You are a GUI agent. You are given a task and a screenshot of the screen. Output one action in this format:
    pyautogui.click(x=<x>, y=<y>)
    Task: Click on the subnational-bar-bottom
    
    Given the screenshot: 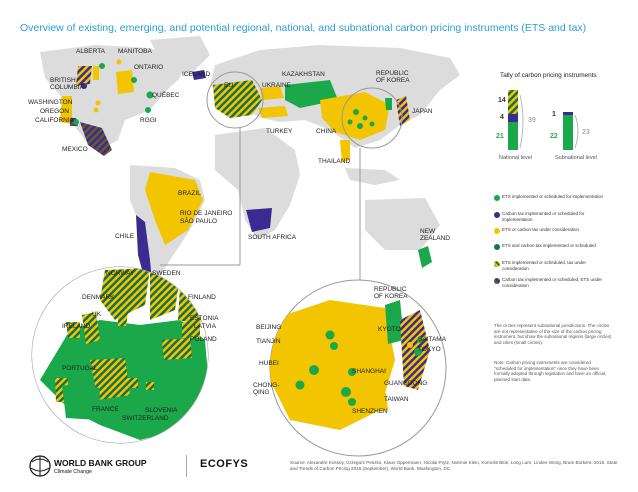 What is the action you would take?
    pyautogui.click(x=568, y=132)
    